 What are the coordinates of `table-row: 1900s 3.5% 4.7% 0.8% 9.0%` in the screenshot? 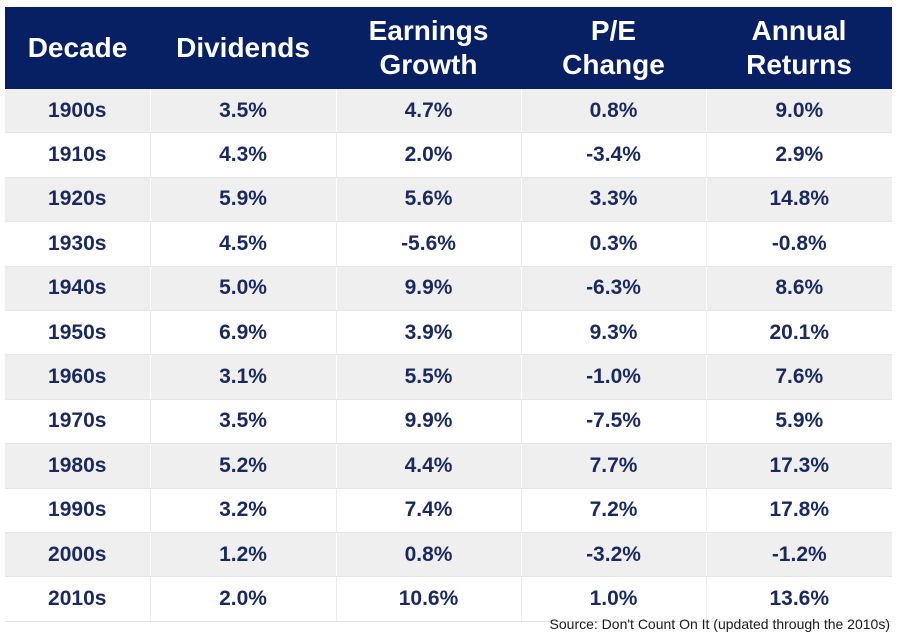 It's located at (448, 111).